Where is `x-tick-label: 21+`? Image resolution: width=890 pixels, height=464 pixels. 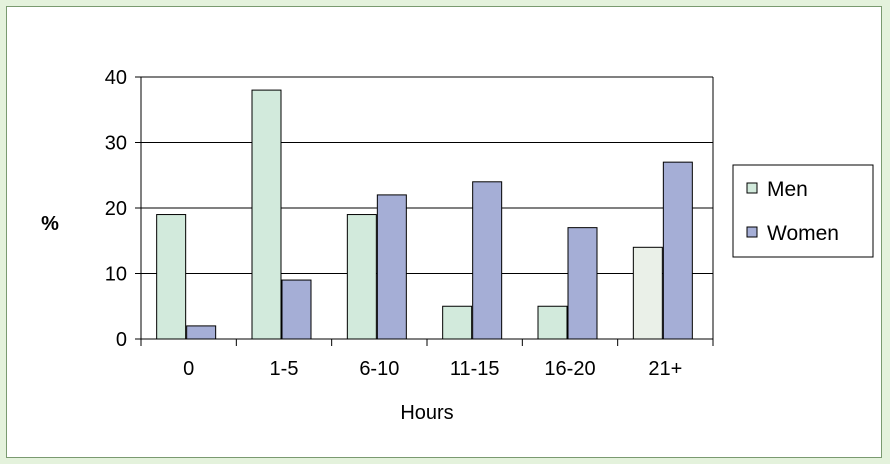 x-tick-label: 21+ is located at coordinates (665, 369).